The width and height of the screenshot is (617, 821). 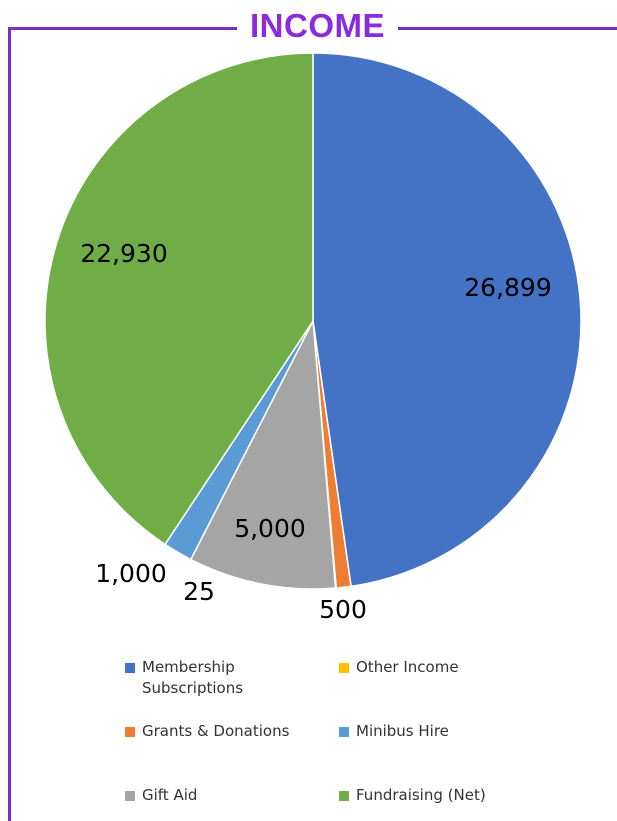 What do you see at coordinates (343, 609) in the screenshot?
I see `data-label-grants-donations: 500` at bounding box center [343, 609].